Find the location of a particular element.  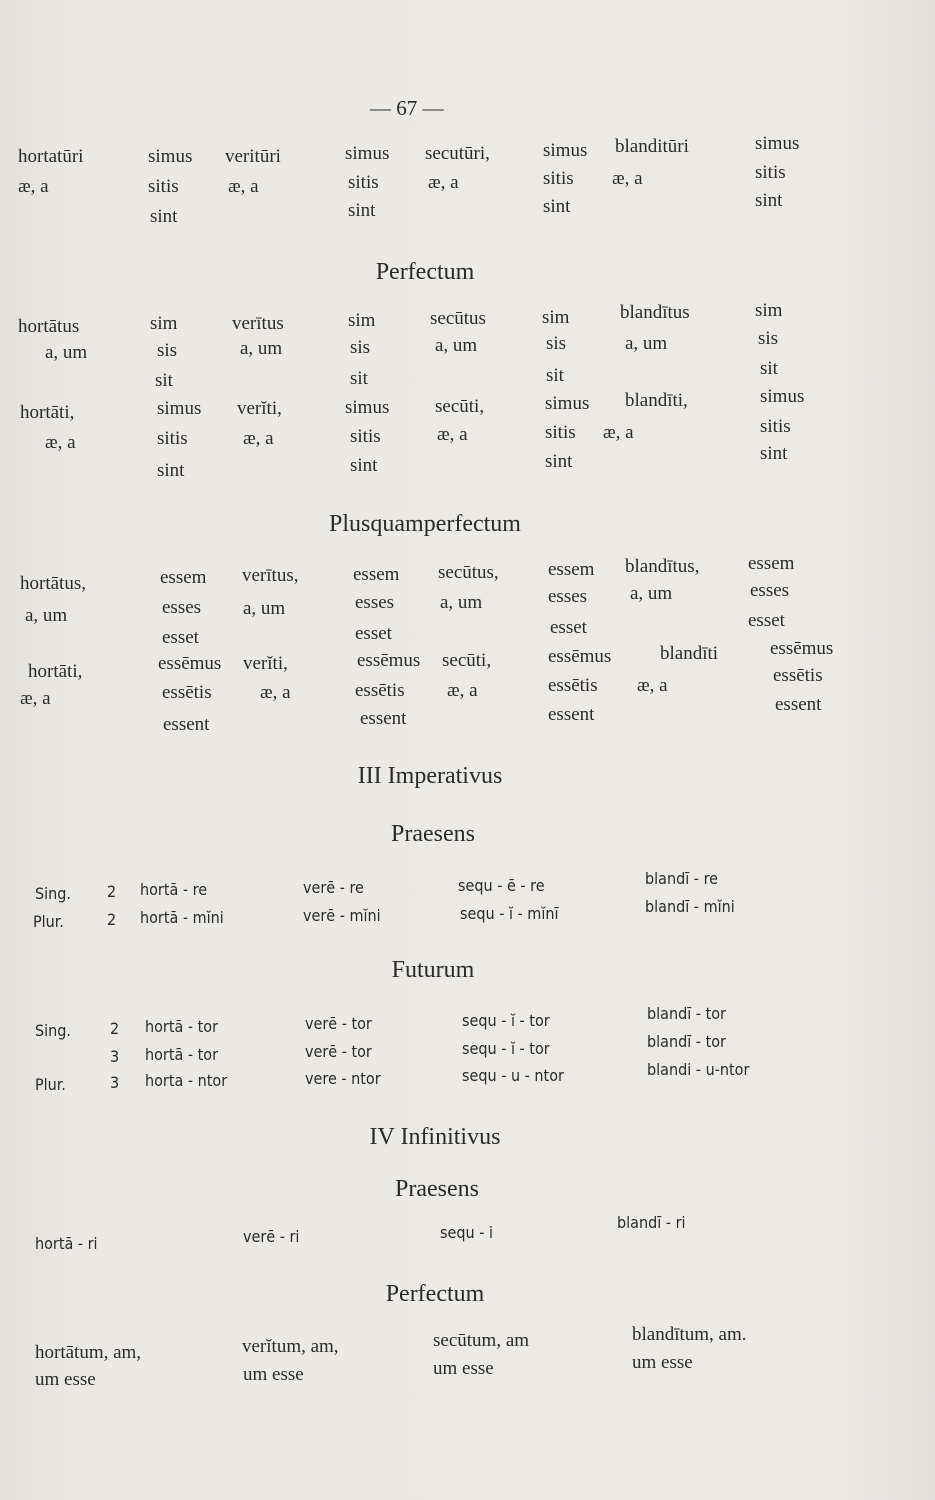

heading-plusquamperfectum: Plusquamperfectum is located at coordinates (425, 524).